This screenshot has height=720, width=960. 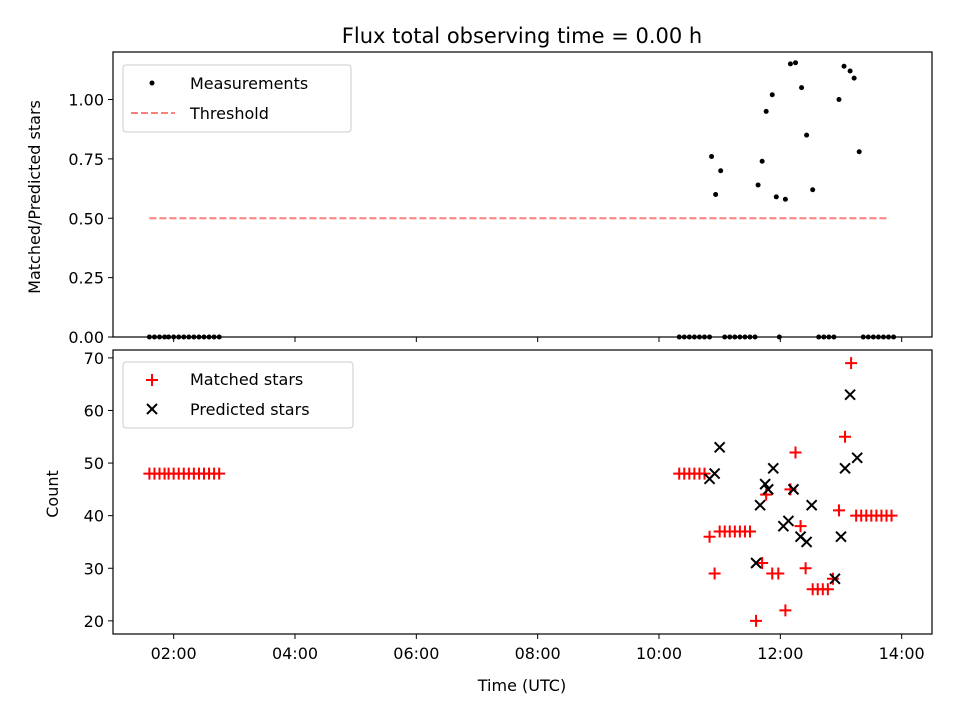 What do you see at coordinates (152, 409) in the screenshot?
I see `legend-predicted-marker` at bounding box center [152, 409].